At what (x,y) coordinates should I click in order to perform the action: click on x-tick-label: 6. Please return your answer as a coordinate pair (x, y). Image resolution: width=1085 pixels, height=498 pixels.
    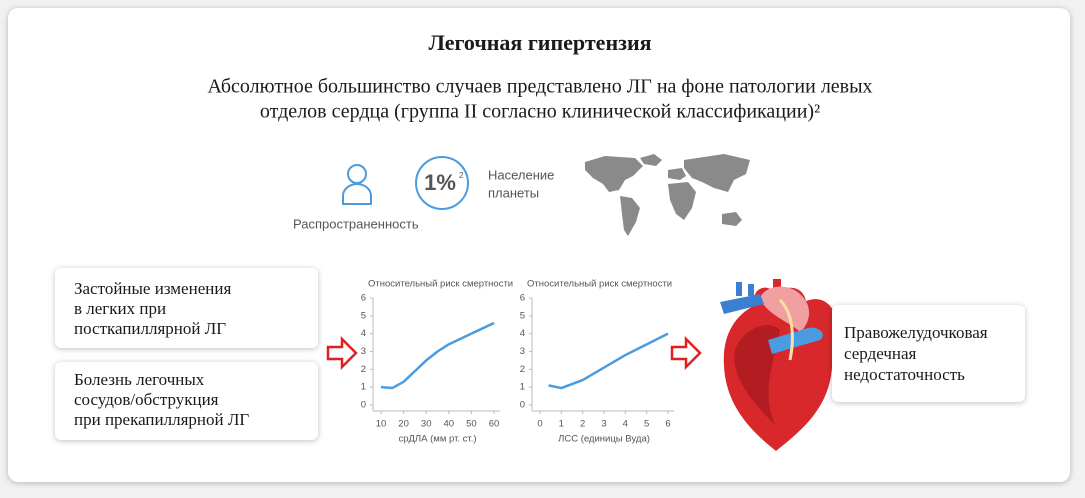
    Looking at the image, I should click on (667, 424).